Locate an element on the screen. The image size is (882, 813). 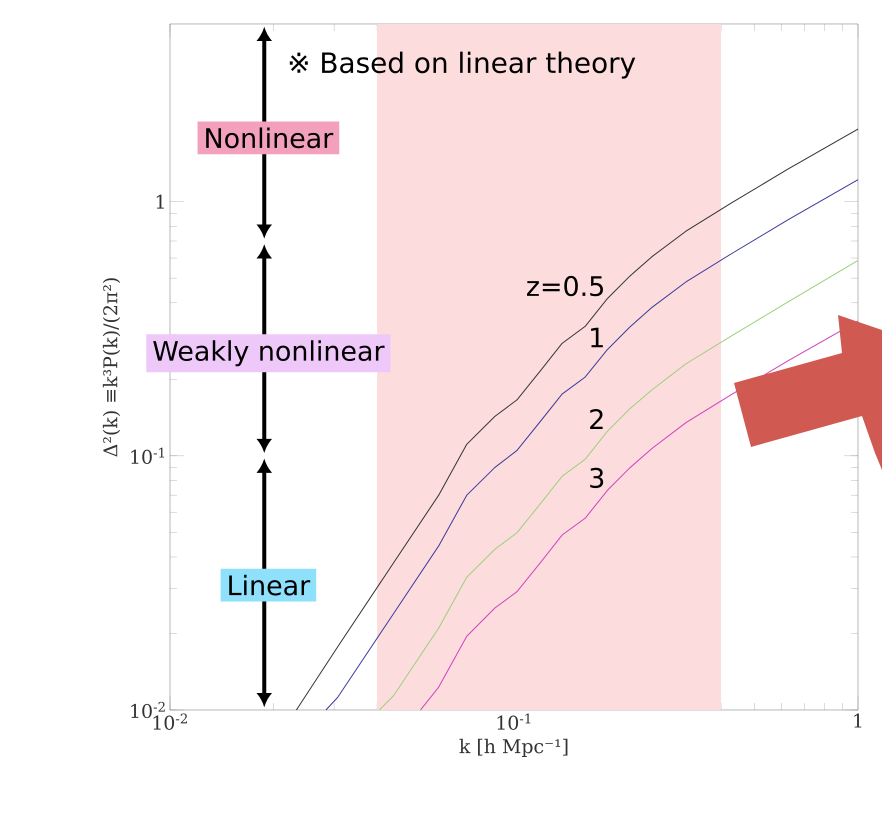
x-tick-label: 1 is located at coordinates (858, 721).